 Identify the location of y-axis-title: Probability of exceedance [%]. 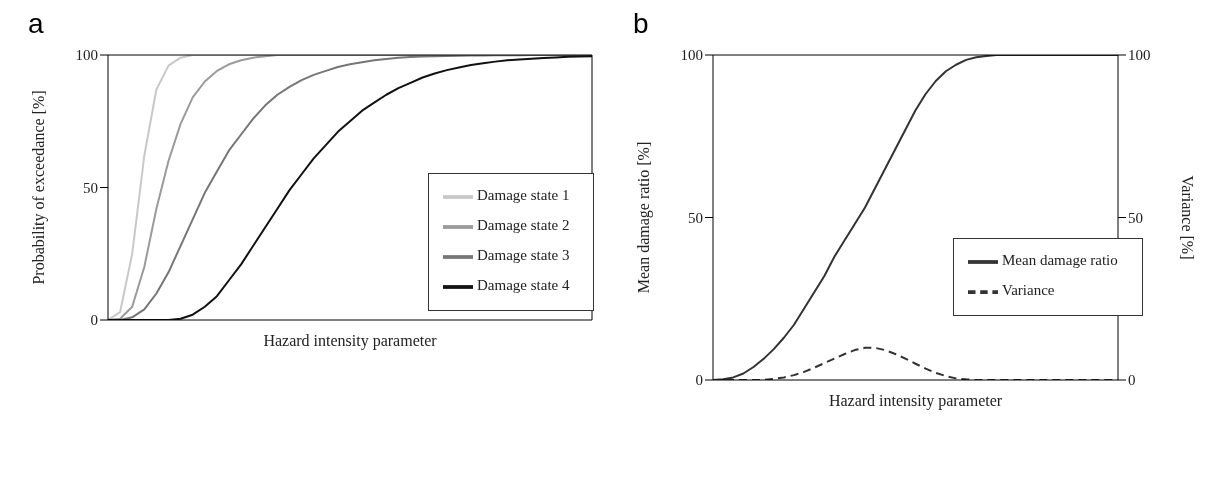
(38, 187).